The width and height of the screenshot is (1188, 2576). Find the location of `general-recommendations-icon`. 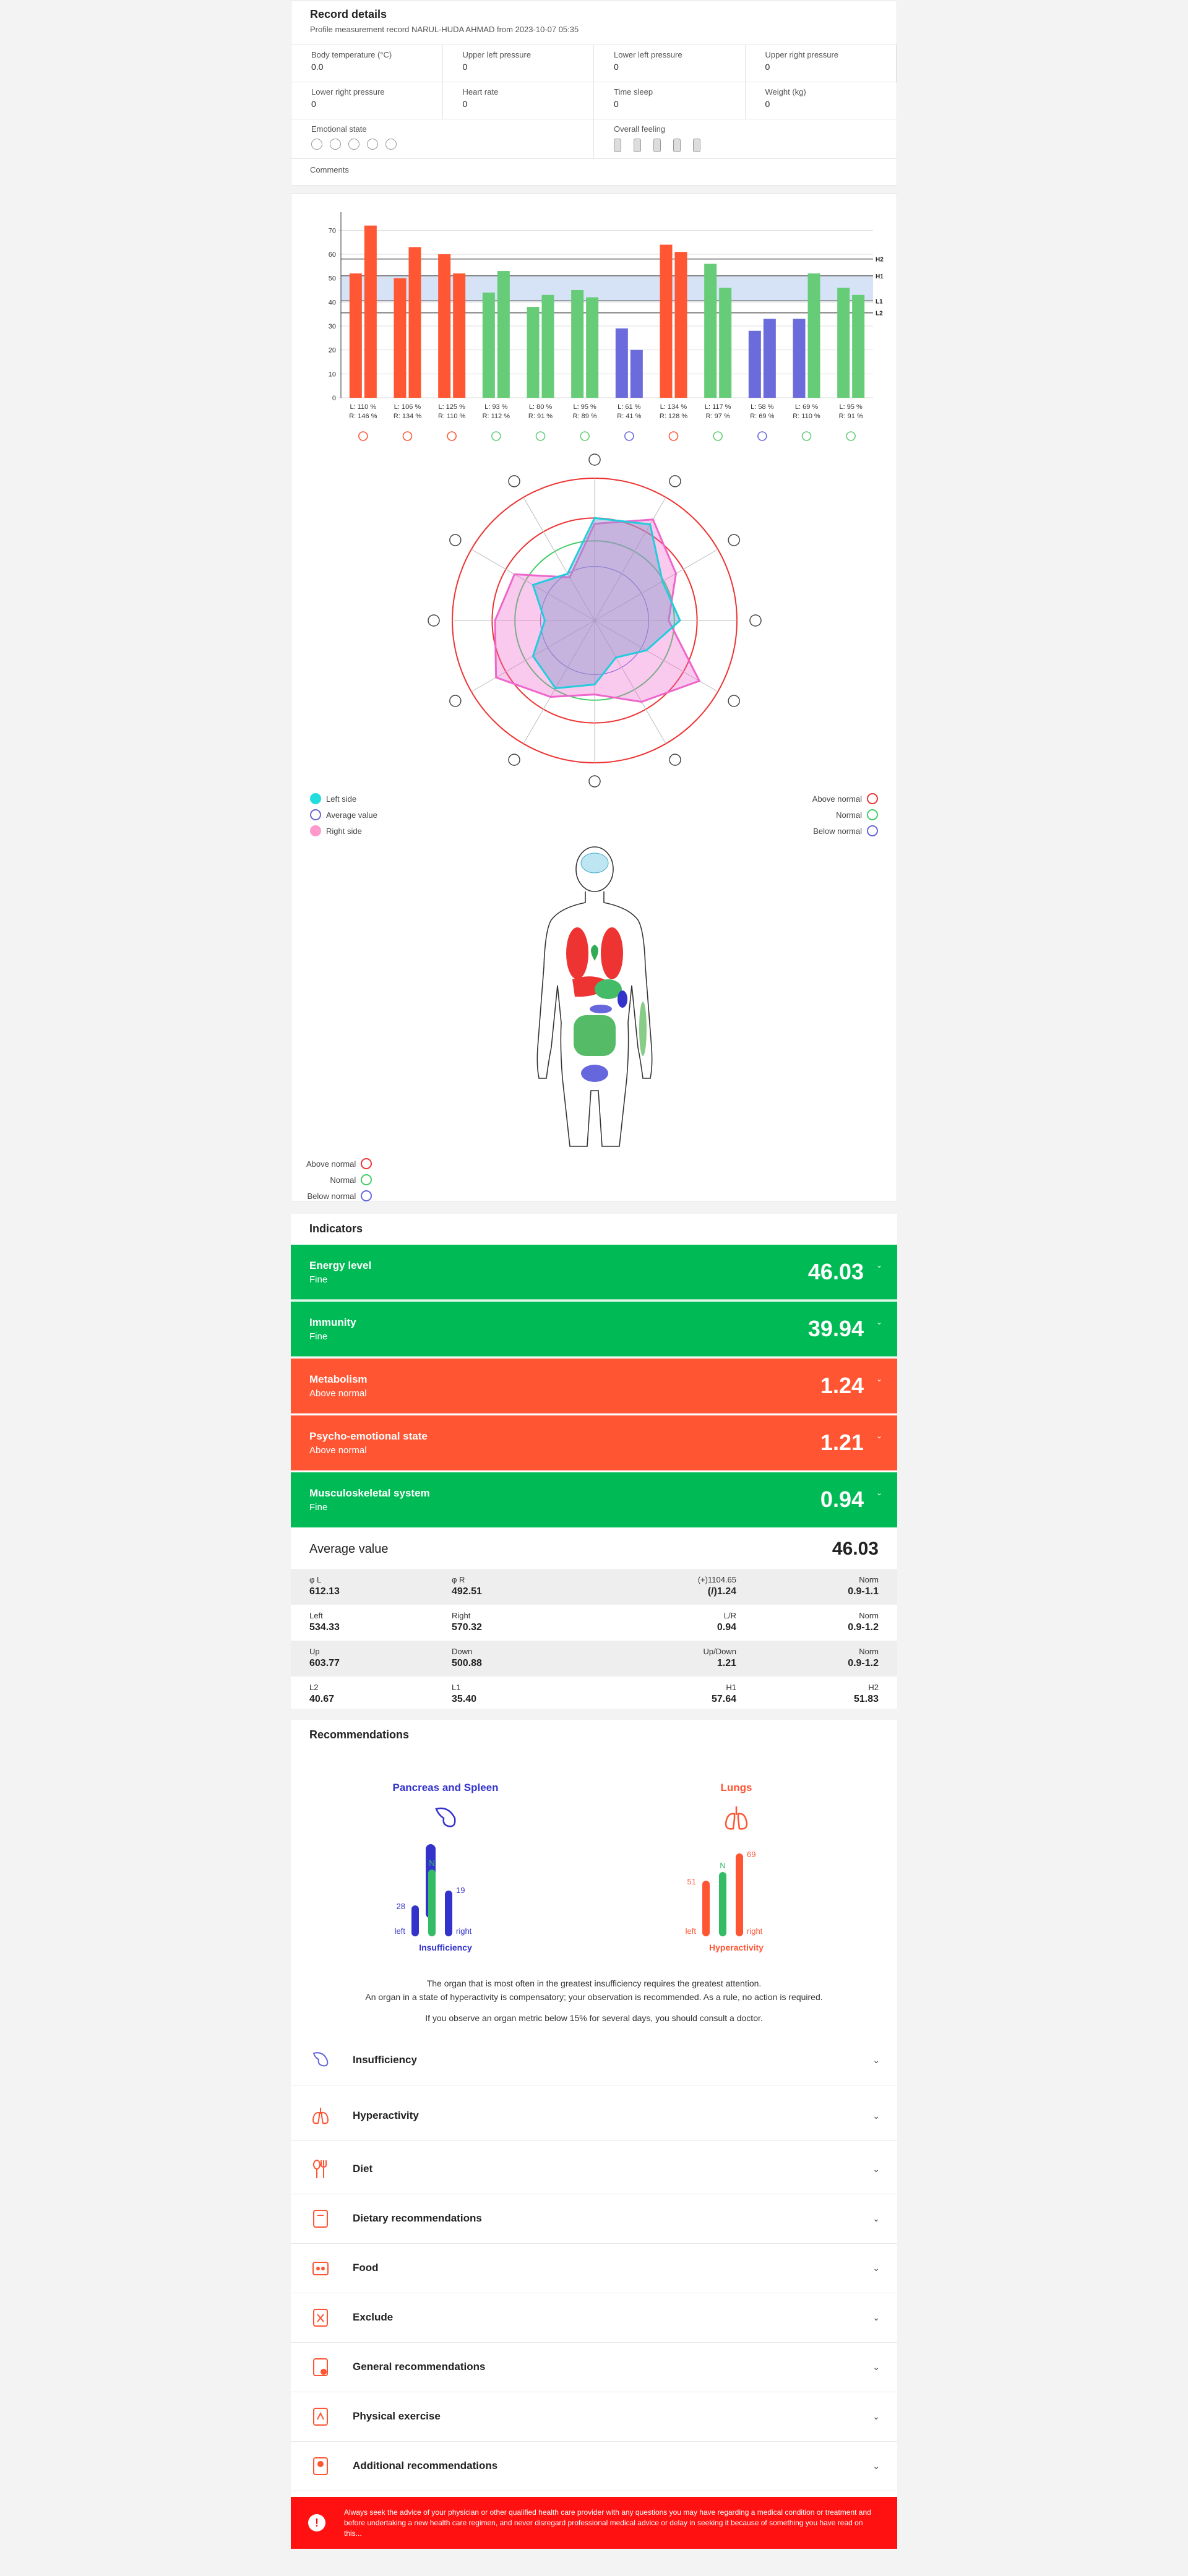

general-recommendations-icon is located at coordinates (320, 2367).